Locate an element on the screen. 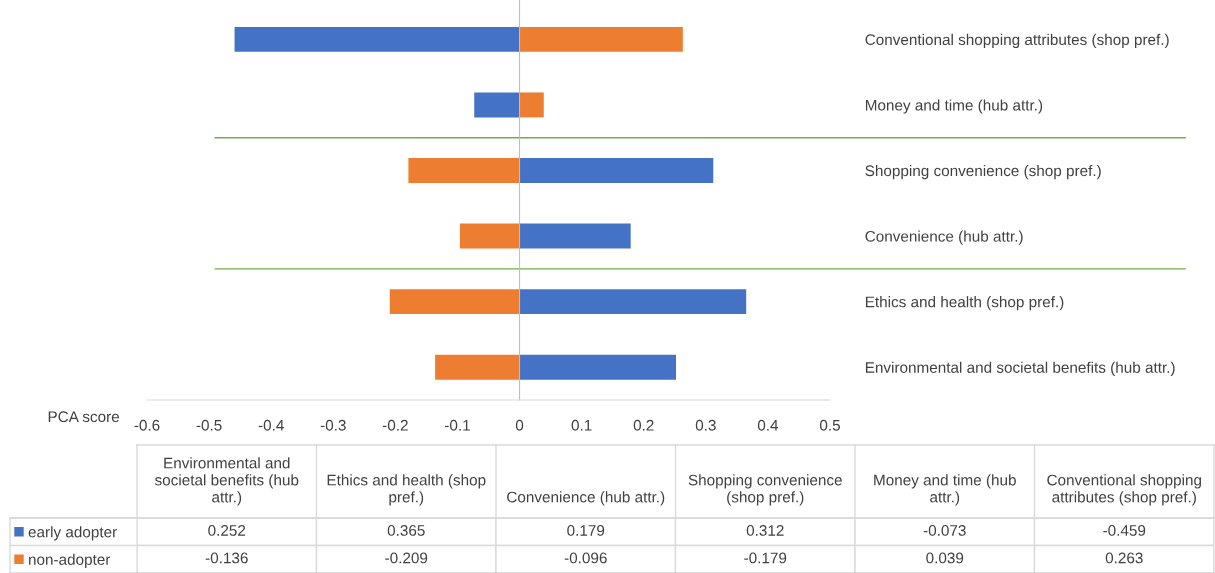  data-label: 0.179 is located at coordinates (586, 530).